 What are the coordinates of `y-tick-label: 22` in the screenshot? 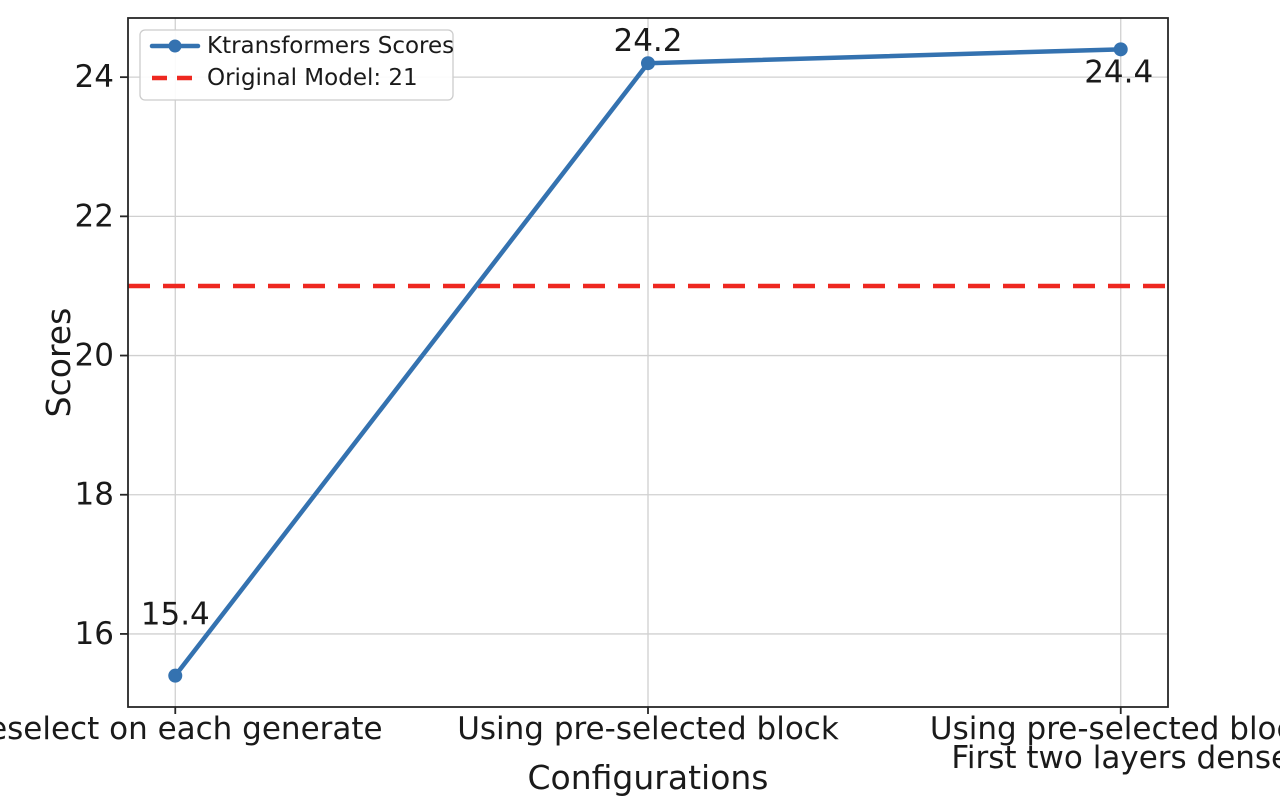 It's located at (94, 216).